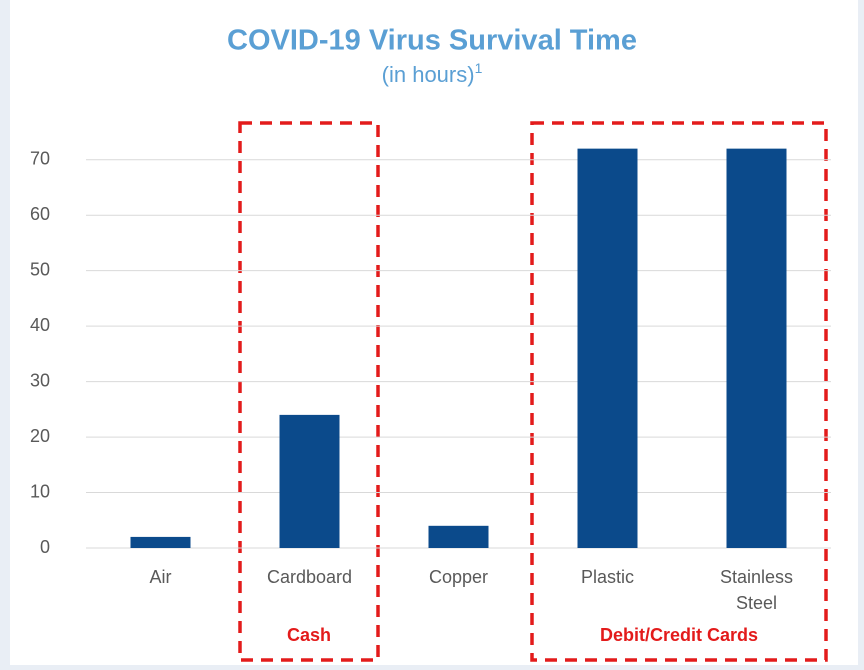  Describe the element at coordinates (40, 325) in the screenshot. I see `y-tick-label: 40` at that location.